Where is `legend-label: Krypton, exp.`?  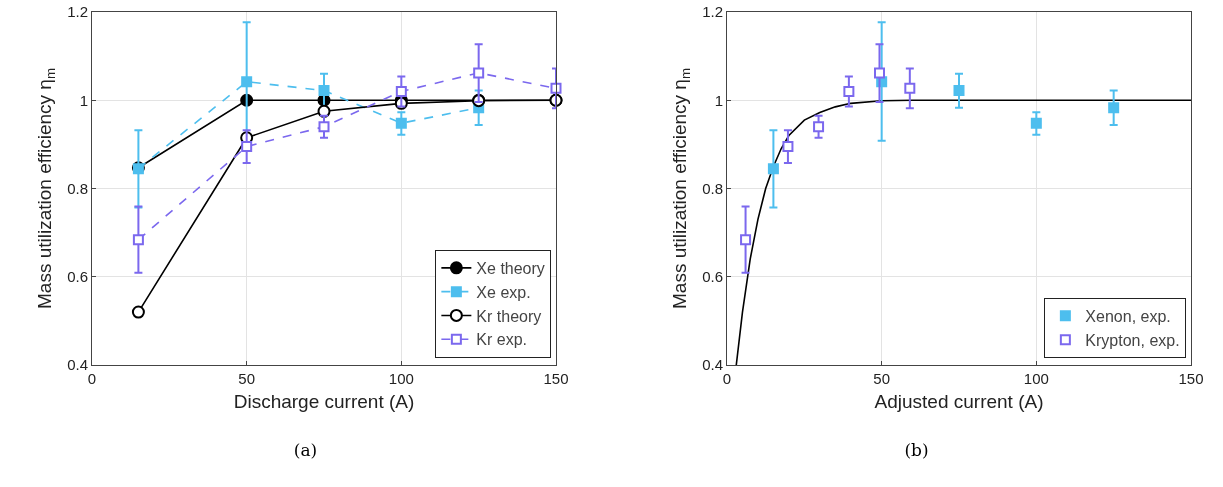
legend-label: Krypton, exp. is located at coordinates (1132, 340).